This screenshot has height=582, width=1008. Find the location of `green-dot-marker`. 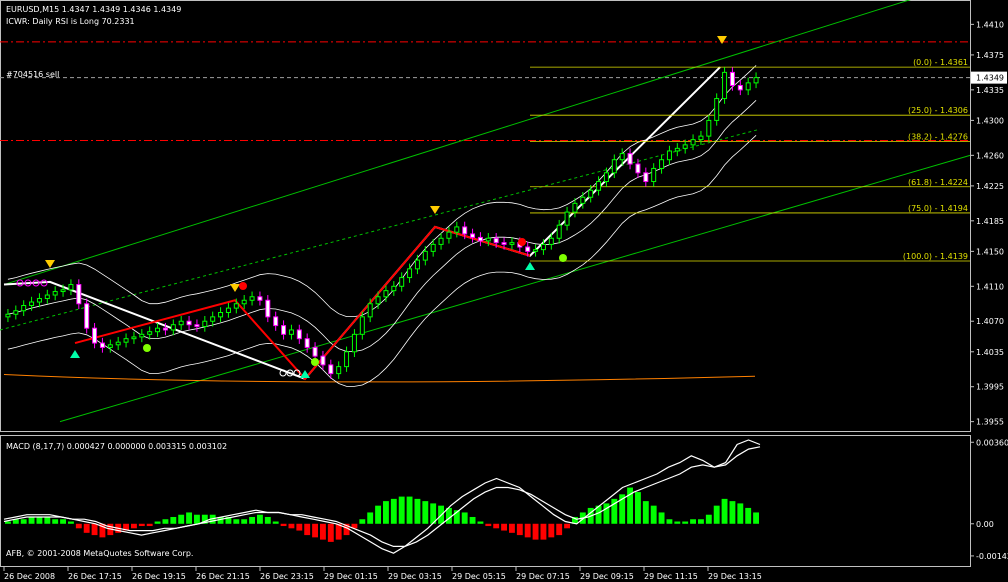

green-dot-marker is located at coordinates (147, 348).